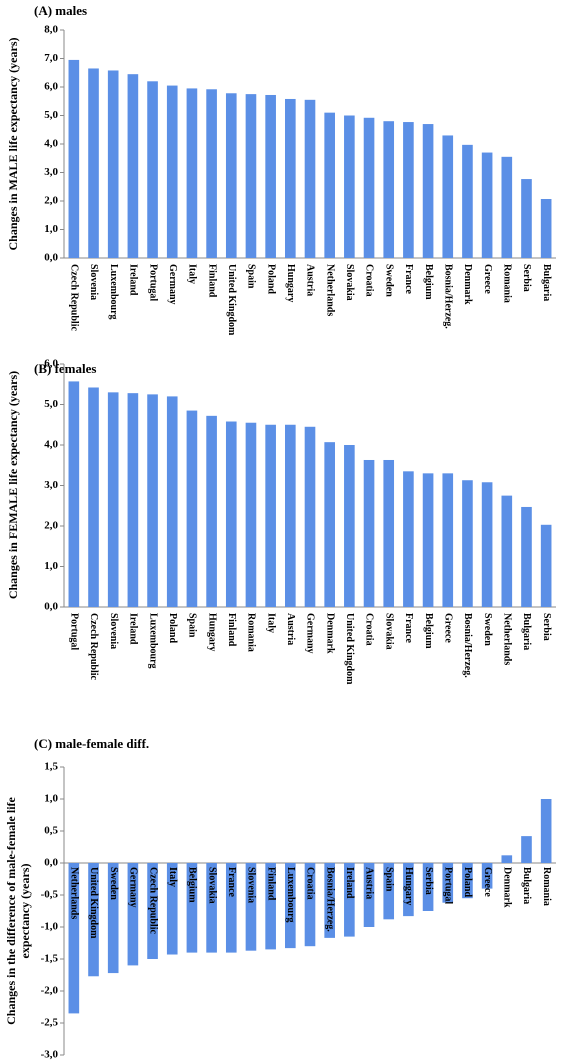 The width and height of the screenshot is (568, 1063). Describe the element at coordinates (270, 623) in the screenshot. I see `x-tick-label: Italy` at that location.